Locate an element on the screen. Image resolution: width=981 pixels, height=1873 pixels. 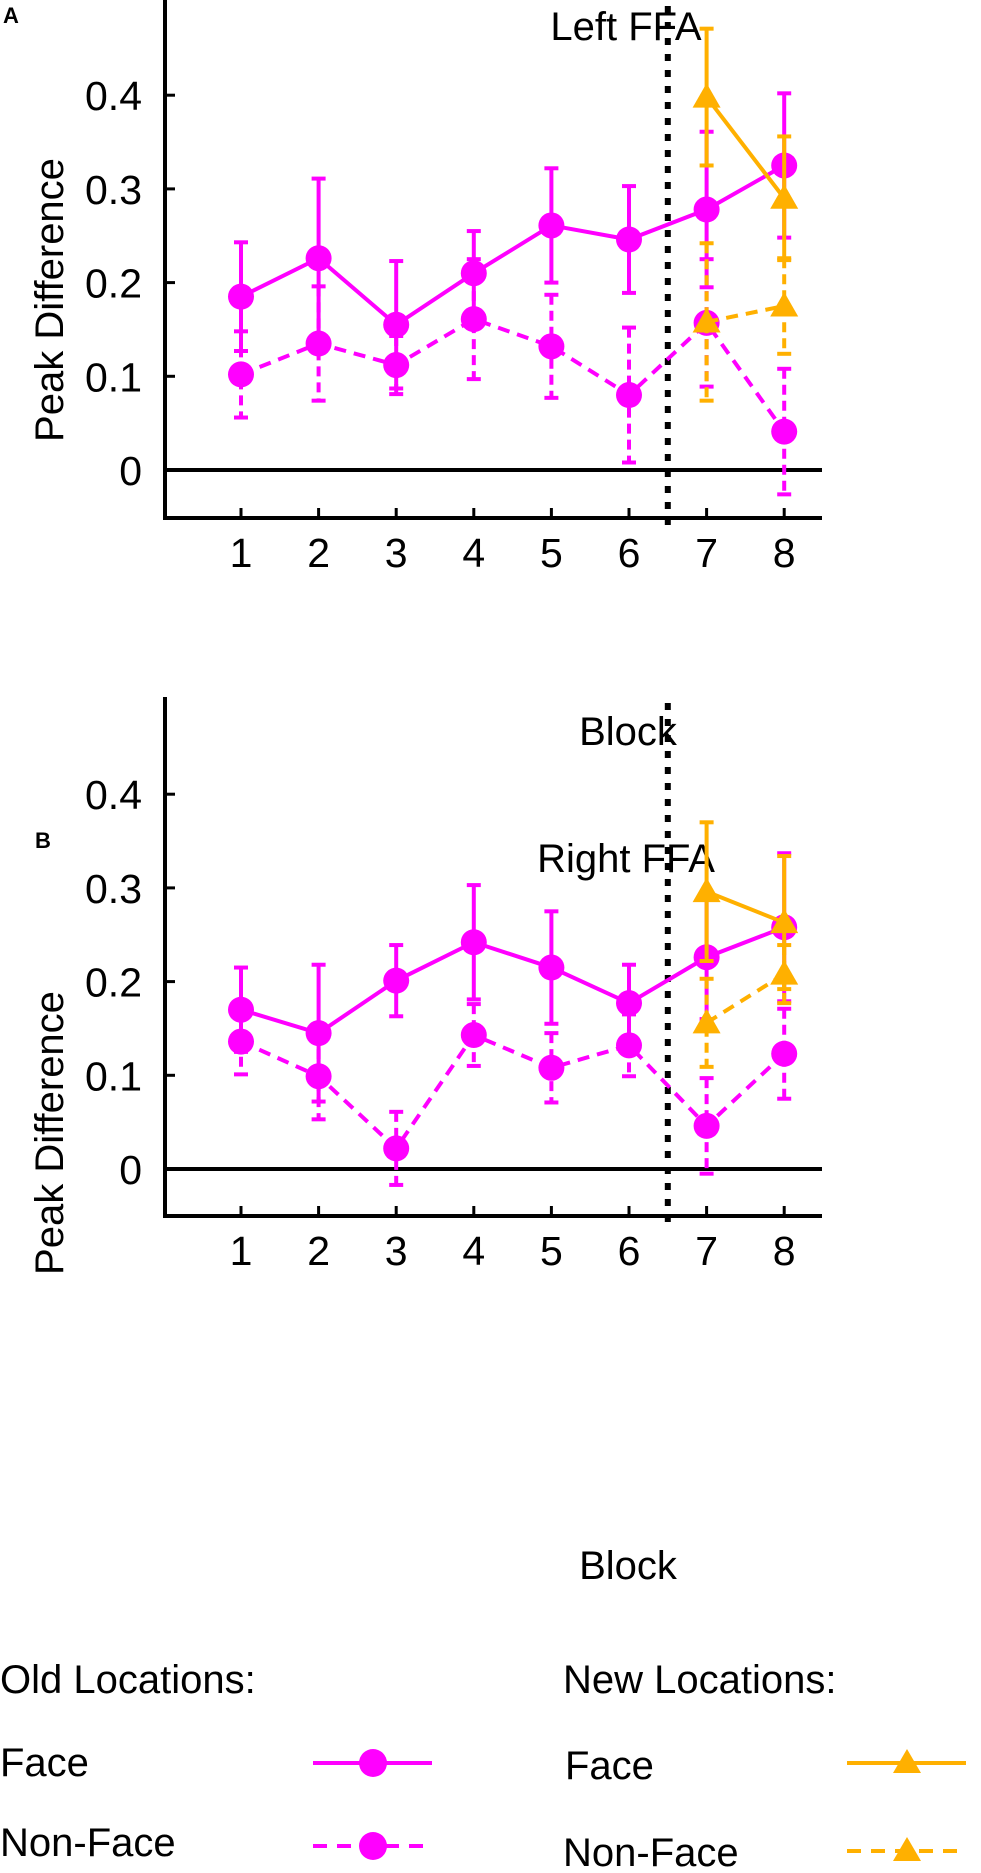
legend-old-heading: Old Locations: is located at coordinates (128, 1680).